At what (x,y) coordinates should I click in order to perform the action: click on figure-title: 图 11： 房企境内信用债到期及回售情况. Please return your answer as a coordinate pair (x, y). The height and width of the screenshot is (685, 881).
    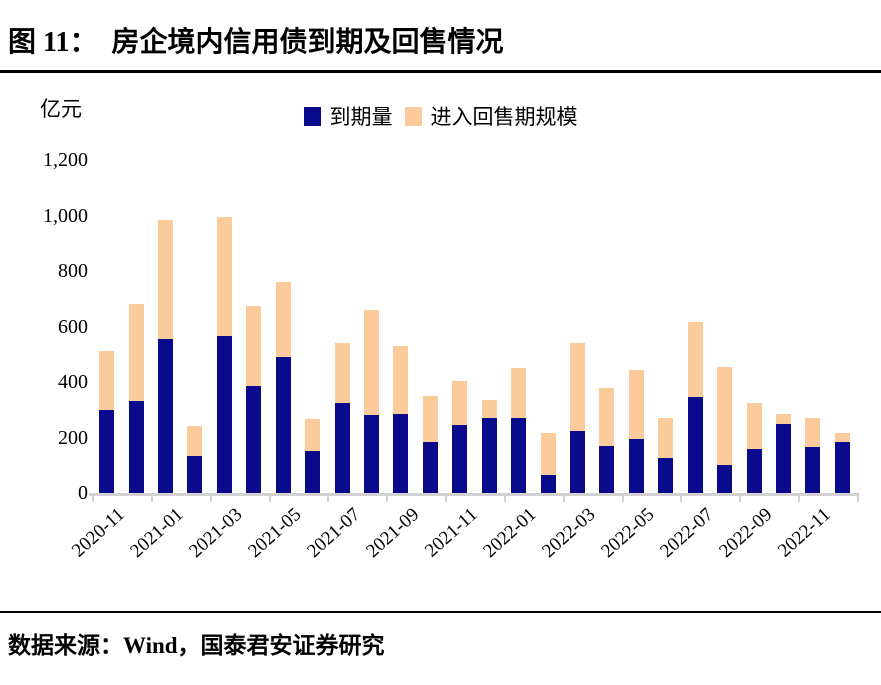
    Looking at the image, I should click on (255, 40).